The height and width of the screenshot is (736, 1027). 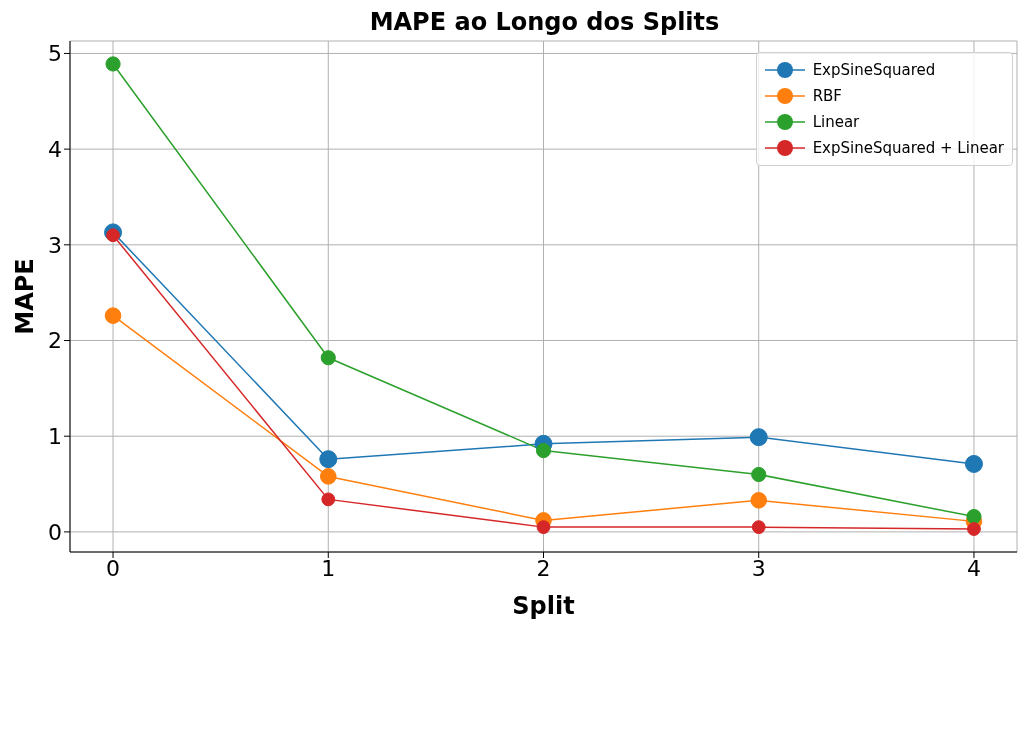 What do you see at coordinates (758, 568) in the screenshot?
I see `x-tick-label: 3` at bounding box center [758, 568].